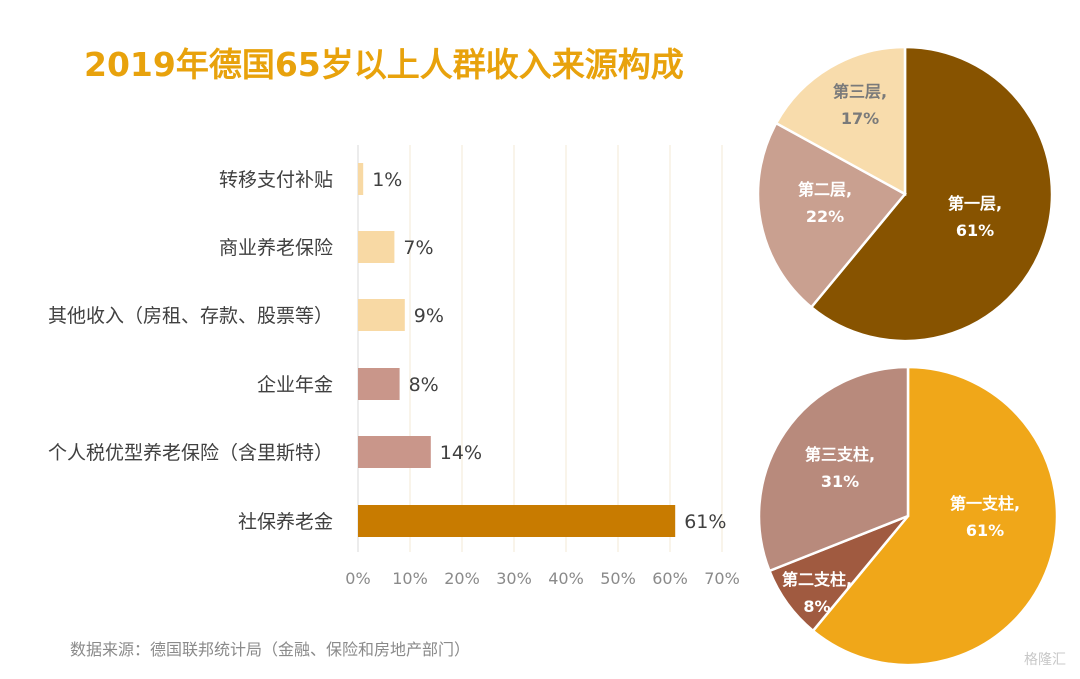 Image resolution: width=1080 pixels, height=679 pixels. Describe the element at coordinates (816, 606) in the screenshot. I see `pie-slice-value: 8%` at that location.